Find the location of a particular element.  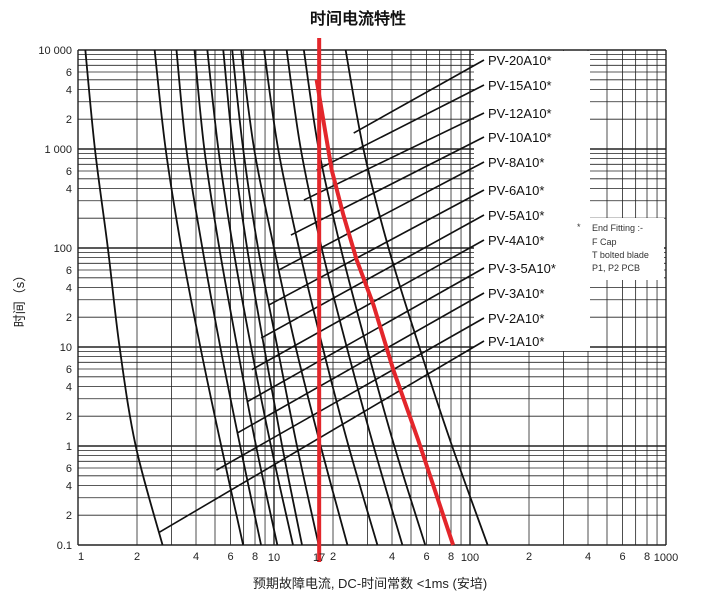

fuse-curve-pv-12a10 is located at coordinates (344, 297).